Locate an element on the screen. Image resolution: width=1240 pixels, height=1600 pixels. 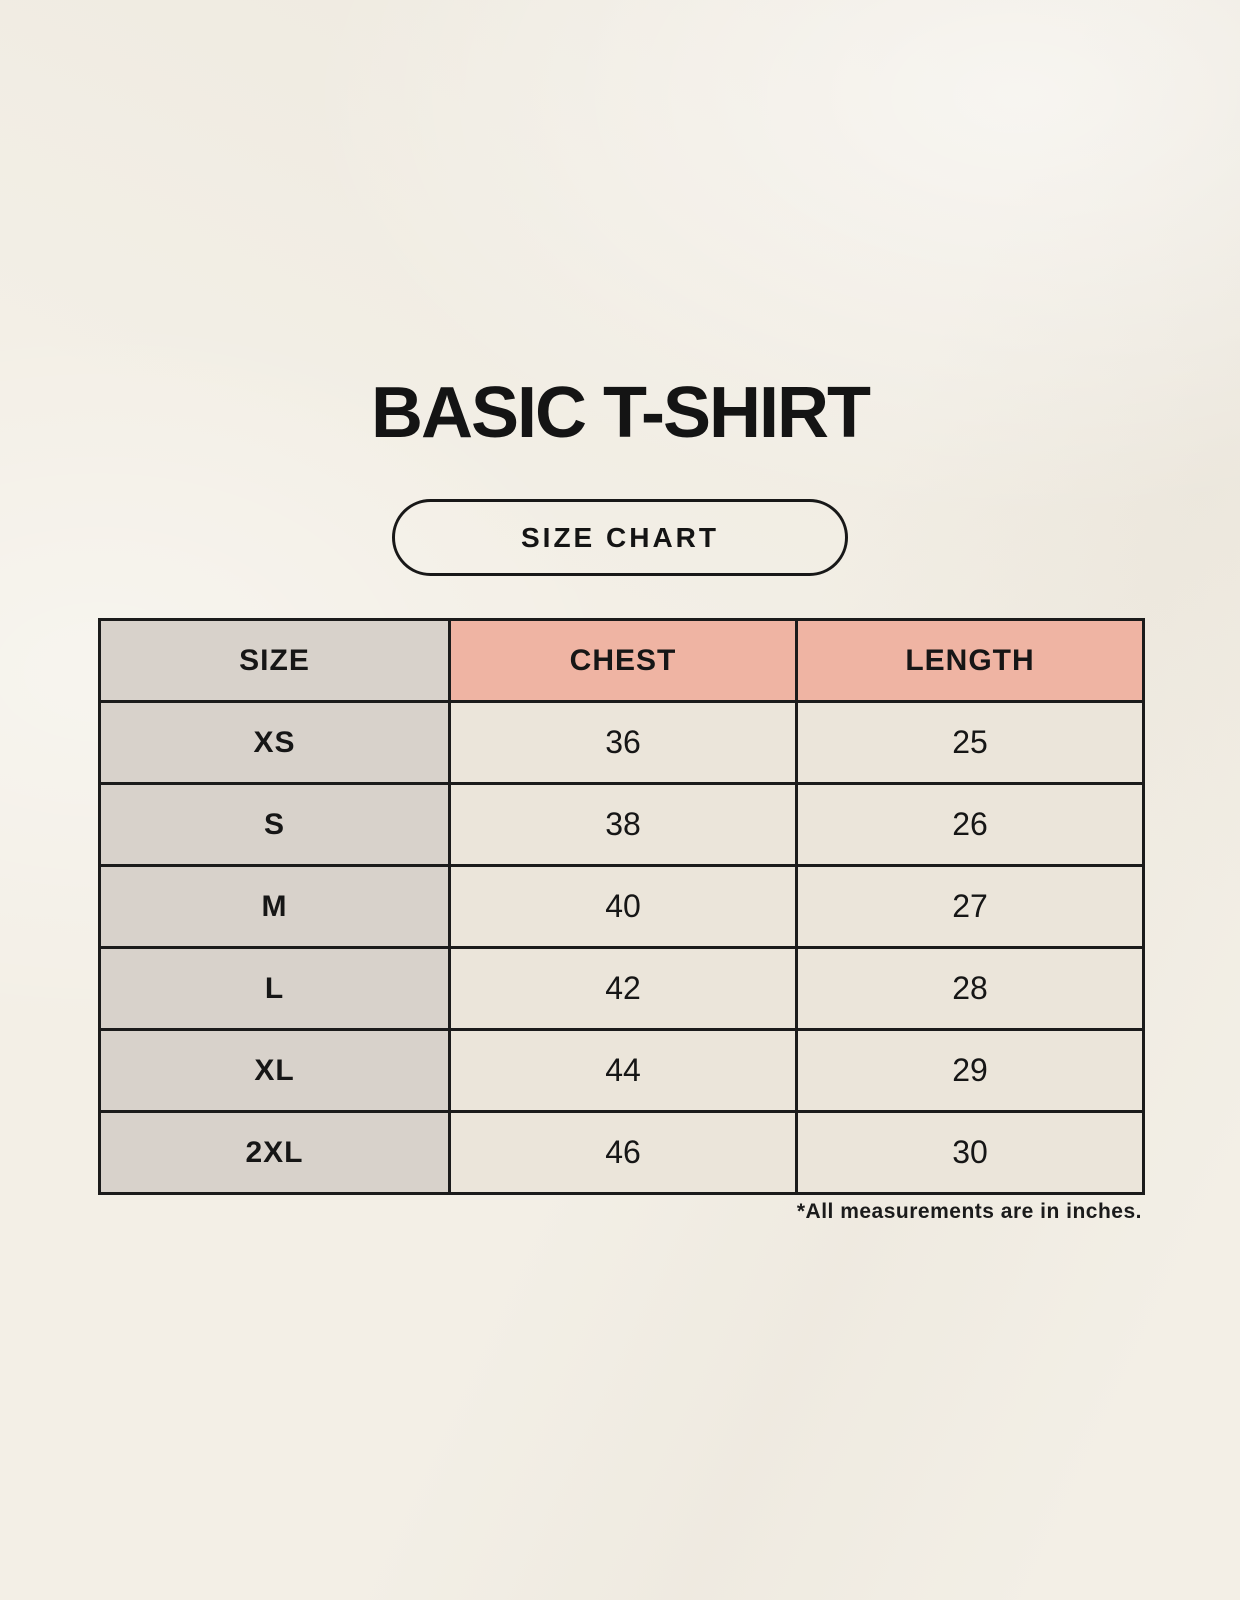
chest-cell: 40 is located at coordinates (623, 906).